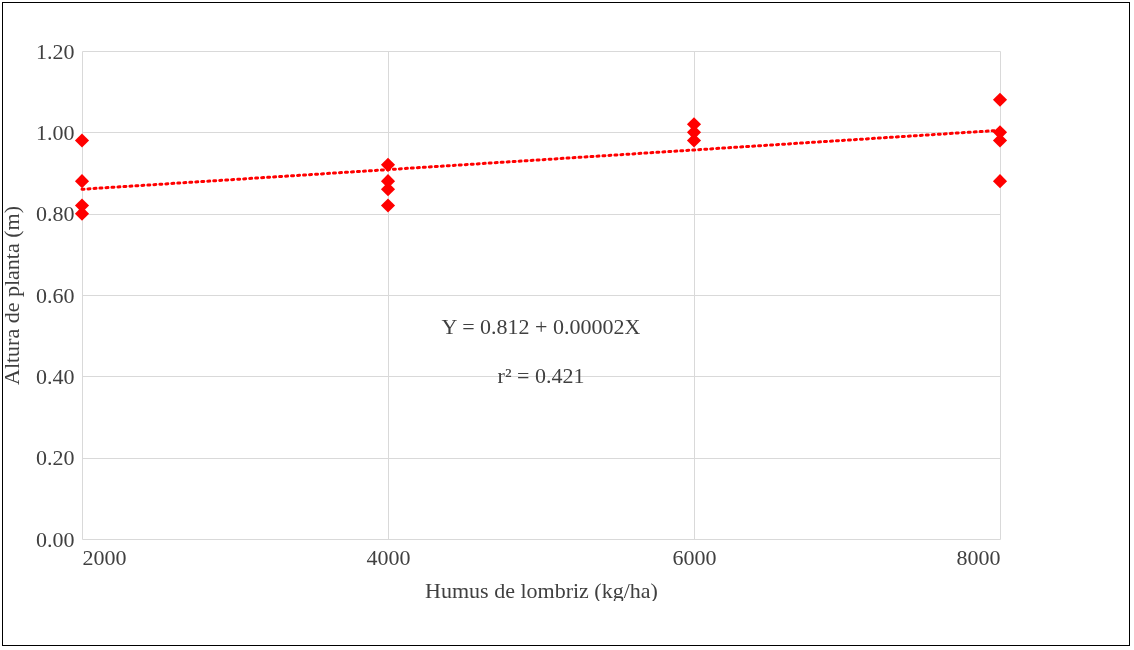 The image size is (1134, 650). I want to click on y-tick-label: 1.20, so click(55, 51).